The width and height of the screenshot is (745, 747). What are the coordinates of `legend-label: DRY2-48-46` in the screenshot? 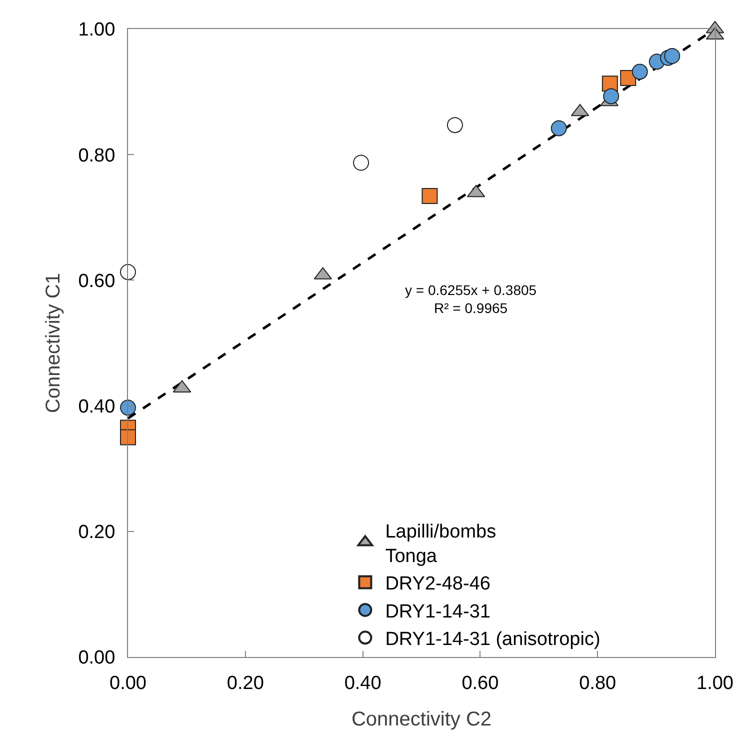 It's located at (437, 584).